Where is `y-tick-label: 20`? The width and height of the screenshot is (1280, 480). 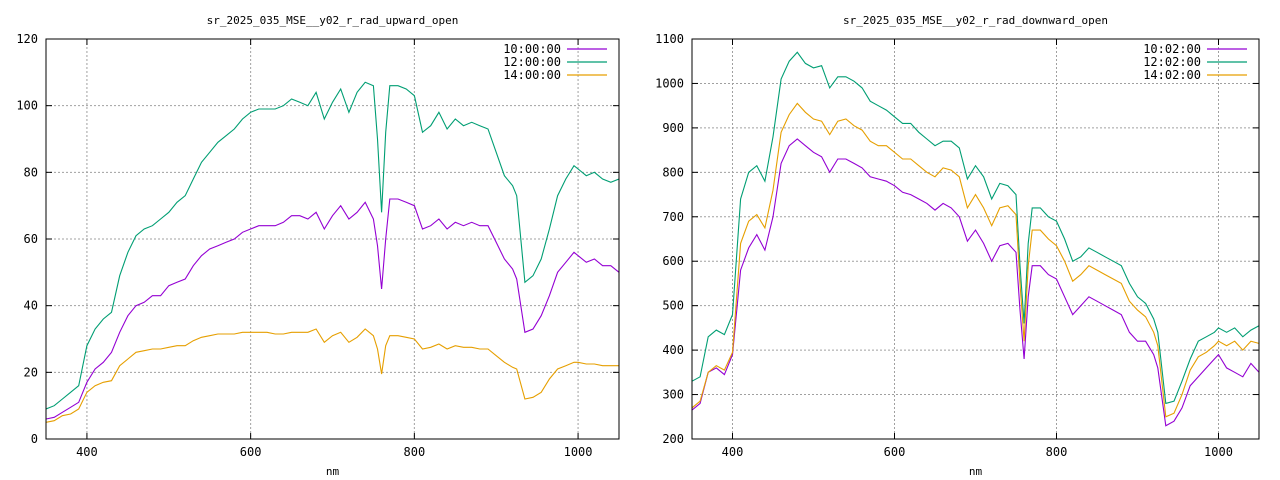
y-tick-label: 20 is located at coordinates (31, 372).